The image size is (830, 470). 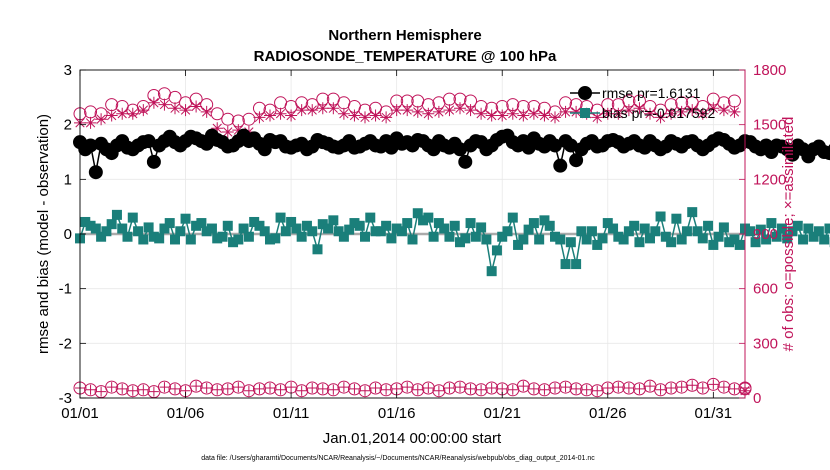 What do you see at coordinates (404, 35) in the screenshot?
I see `chart-title-line-1: Northern Hemisphere` at bounding box center [404, 35].